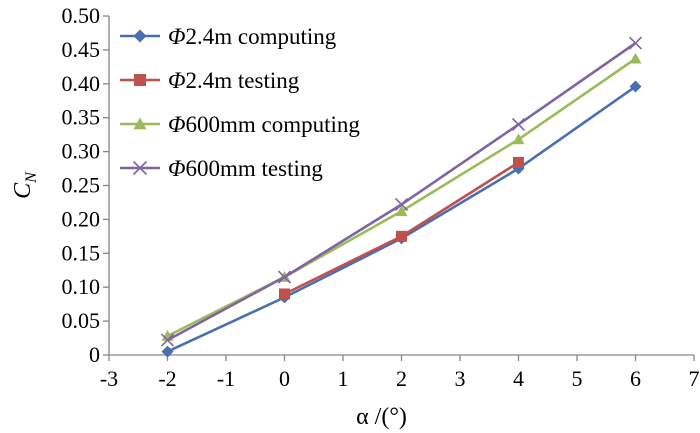 The width and height of the screenshot is (700, 433). Describe the element at coordinates (167, 378) in the screenshot. I see `x-tick-label: -2` at that location.